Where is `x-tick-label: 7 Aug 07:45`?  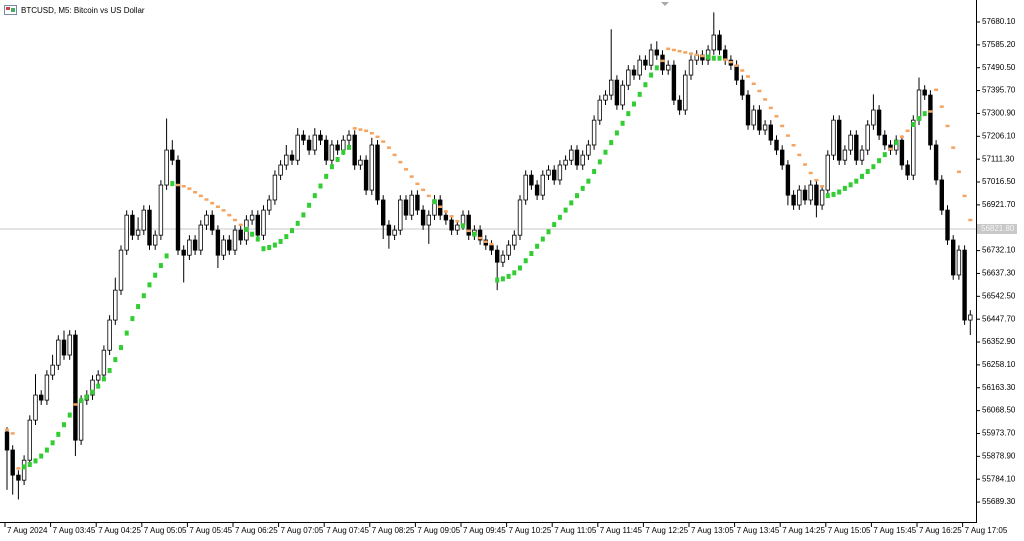
x-tick-label: 7 Aug 07:45 is located at coordinates (347, 530).